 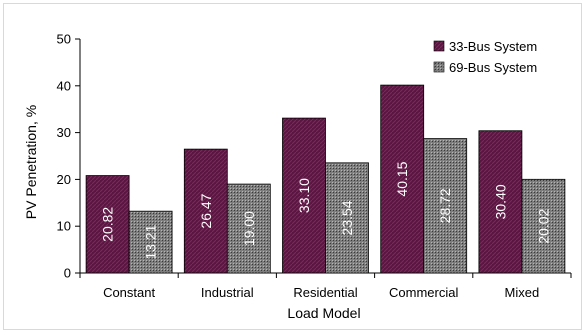 What do you see at coordinates (64, 226) in the screenshot?
I see `y-tick-label: 10` at bounding box center [64, 226].